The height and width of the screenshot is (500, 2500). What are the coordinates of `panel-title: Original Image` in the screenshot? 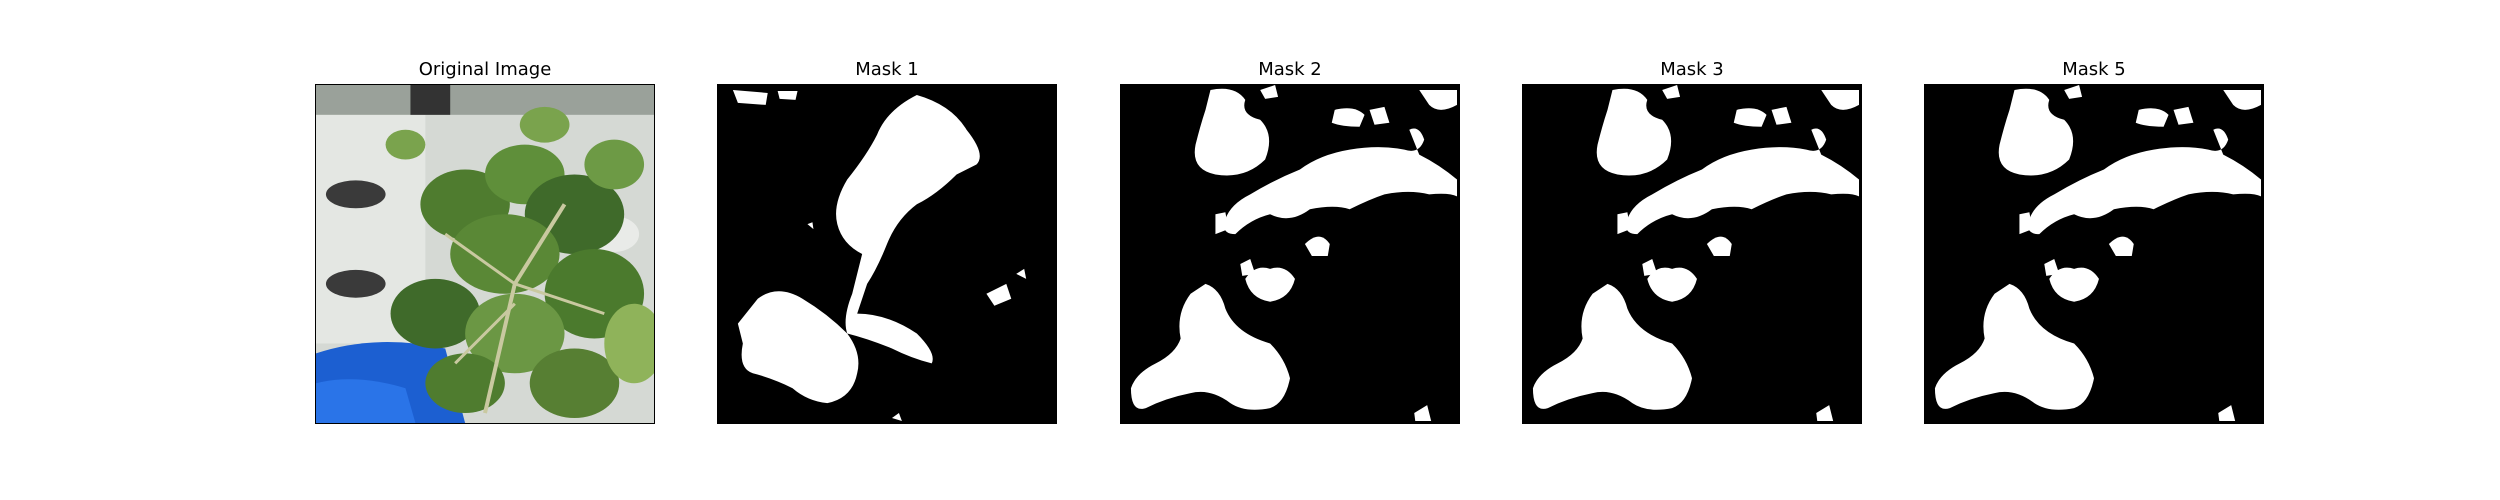 It's located at (485, 69).